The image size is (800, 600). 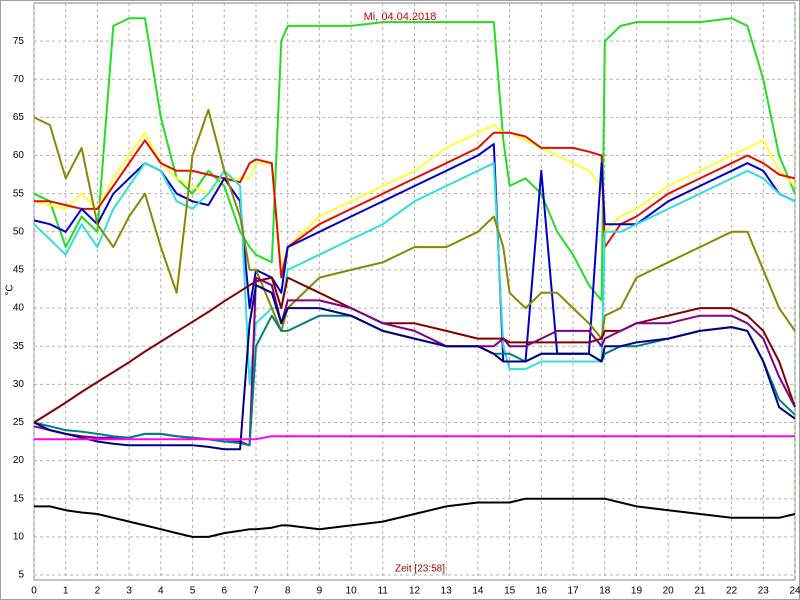 What do you see at coordinates (383, 591) in the screenshot?
I see `x-tick-label: 11` at bounding box center [383, 591].